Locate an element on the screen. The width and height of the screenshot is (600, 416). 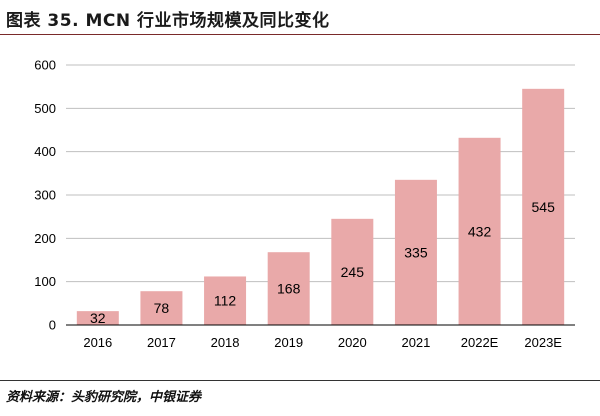
x-tick-label: 2016 is located at coordinates (97, 342).